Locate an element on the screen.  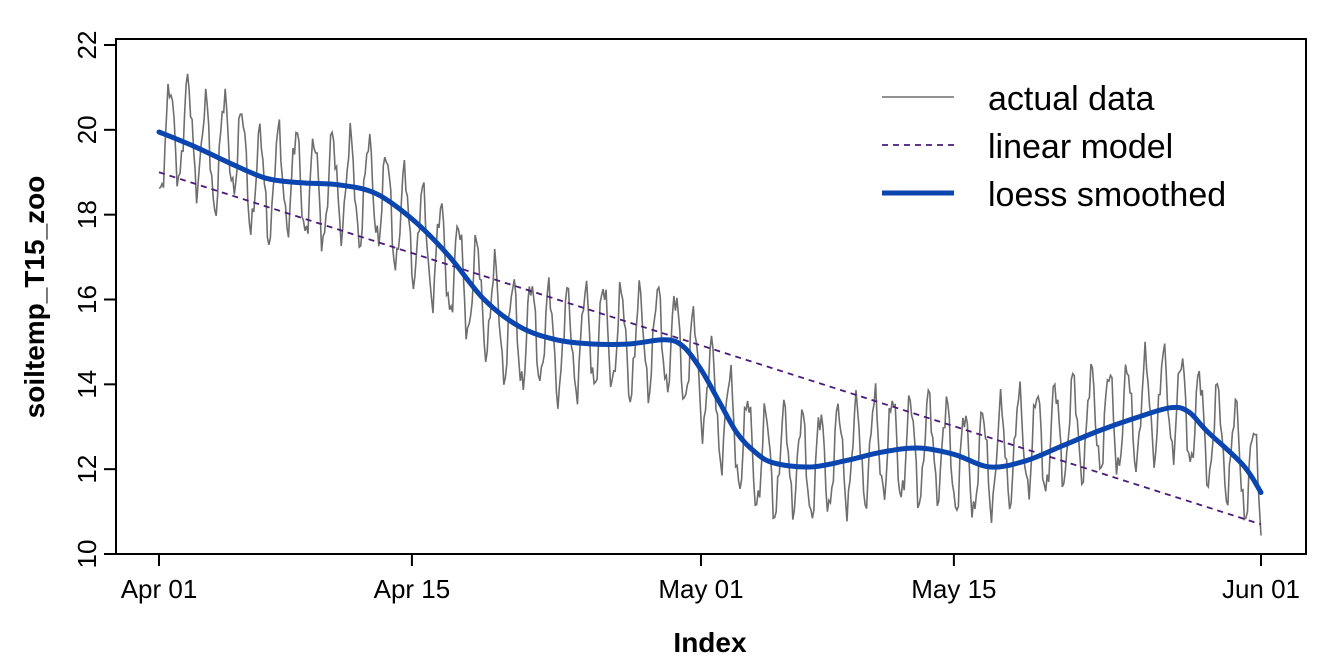
y-tick-label: 10 is located at coordinates (87, 554).